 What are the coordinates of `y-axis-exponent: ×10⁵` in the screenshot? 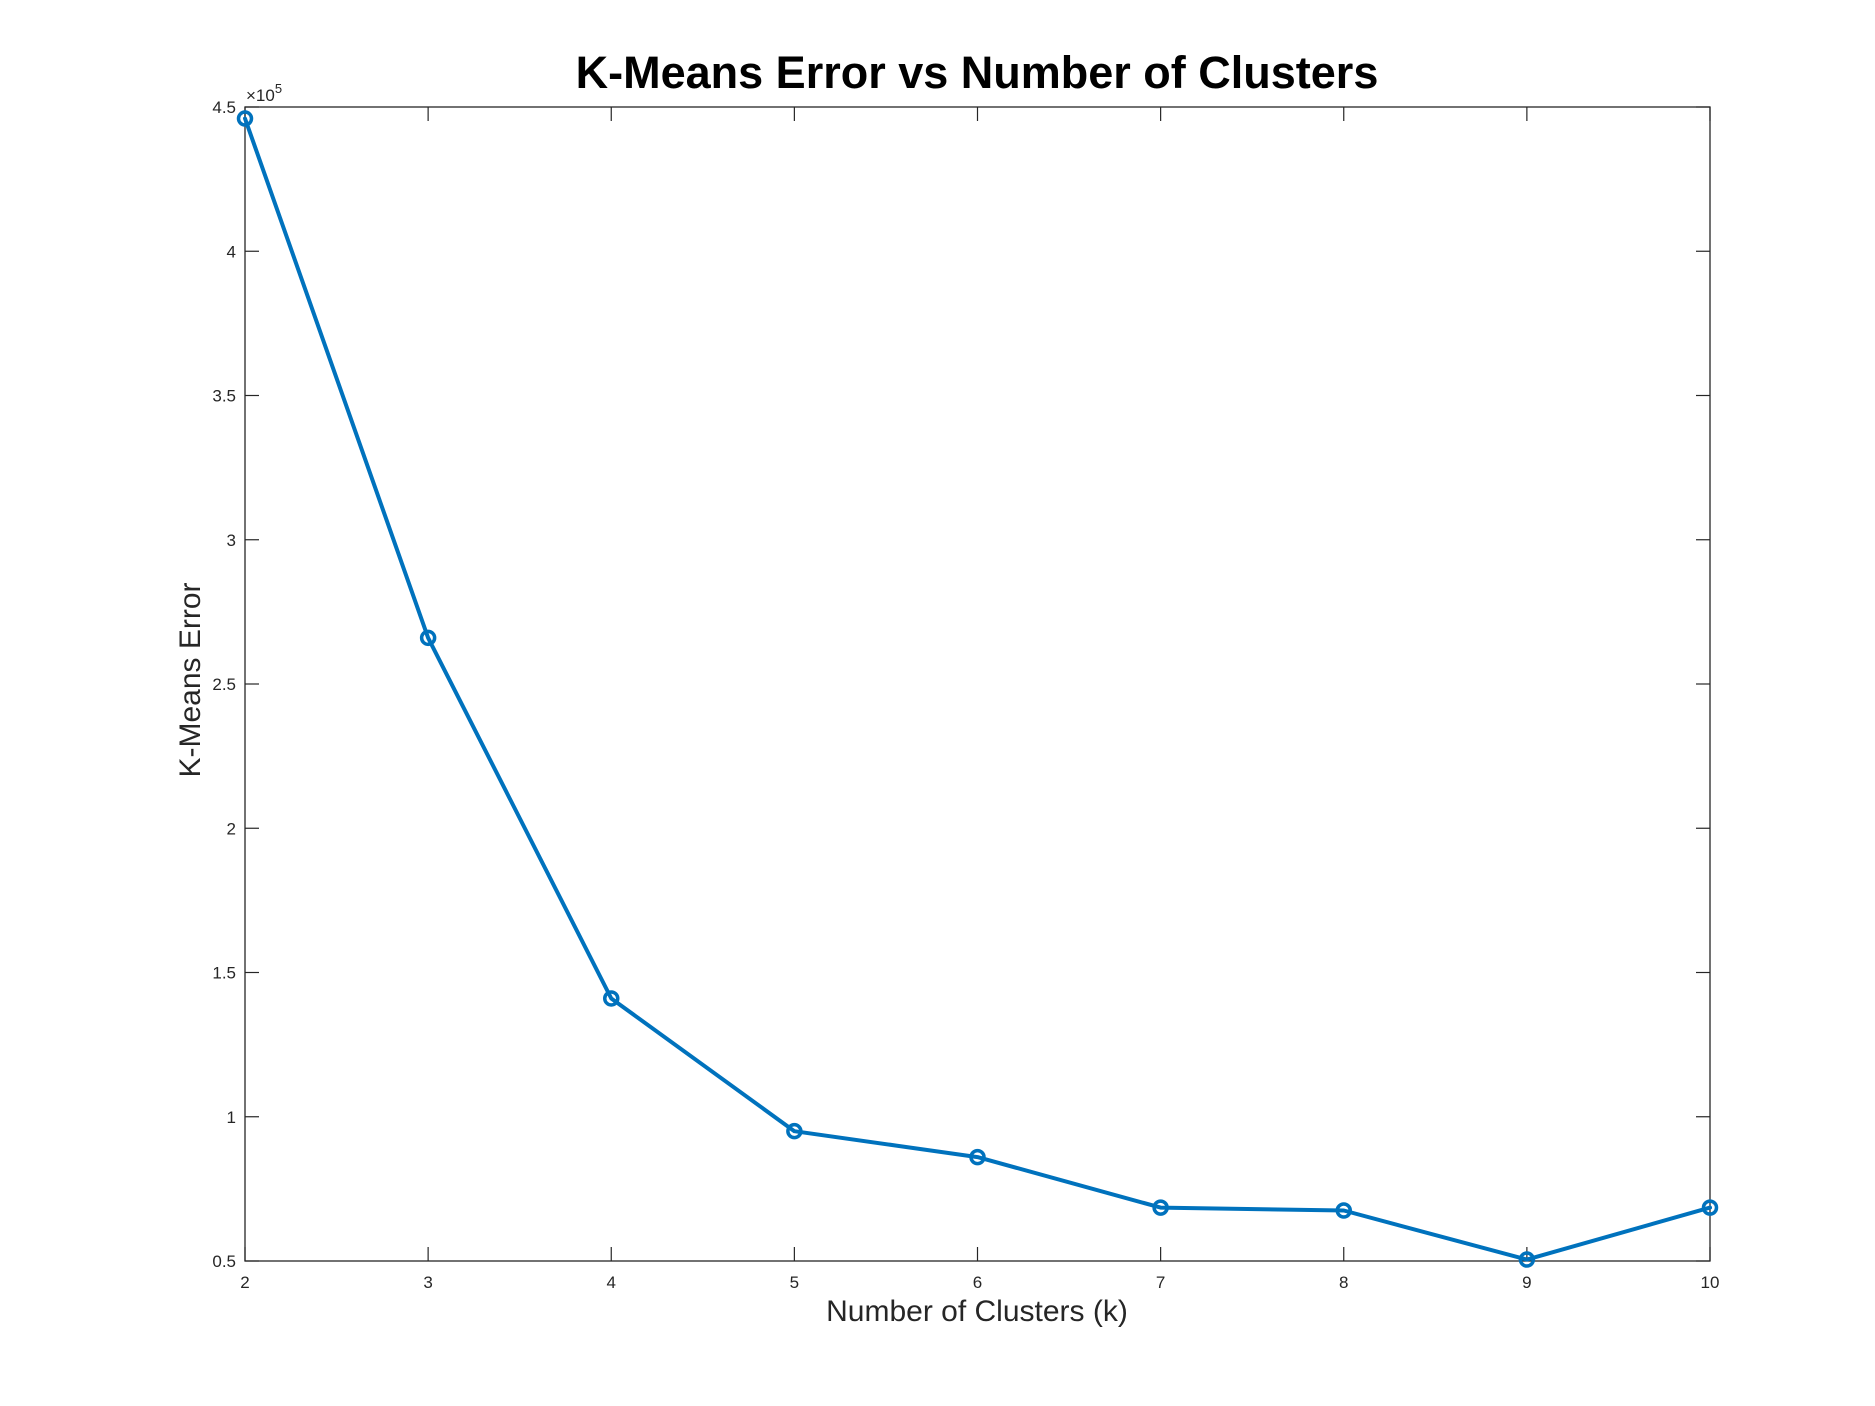 It's located at (264, 93).